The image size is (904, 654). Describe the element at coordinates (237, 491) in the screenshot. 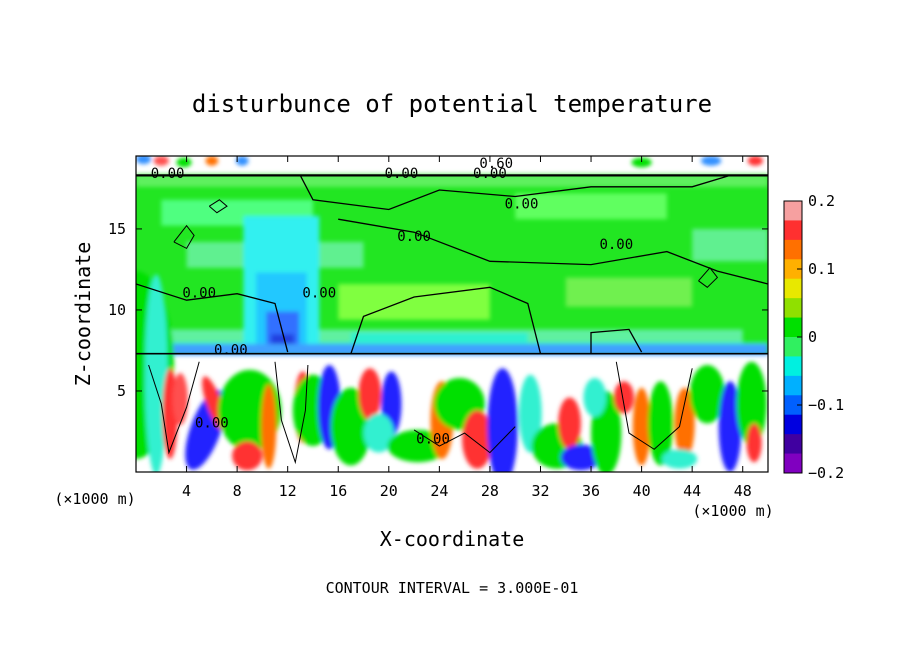

I see `x-tick-label: 8` at that location.